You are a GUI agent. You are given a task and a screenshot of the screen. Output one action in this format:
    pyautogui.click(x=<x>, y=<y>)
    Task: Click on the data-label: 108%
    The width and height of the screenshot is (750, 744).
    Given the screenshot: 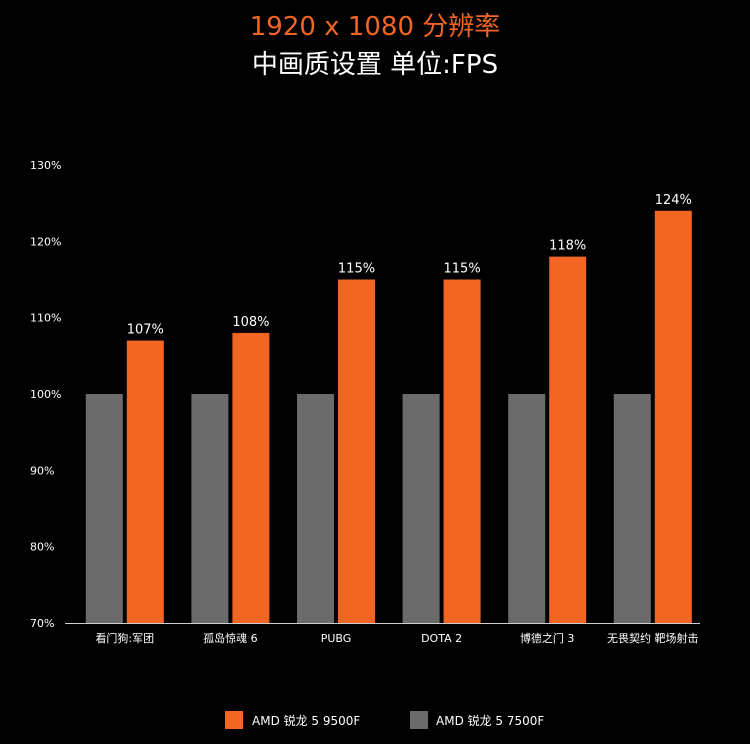 What is the action you would take?
    pyautogui.click(x=250, y=322)
    